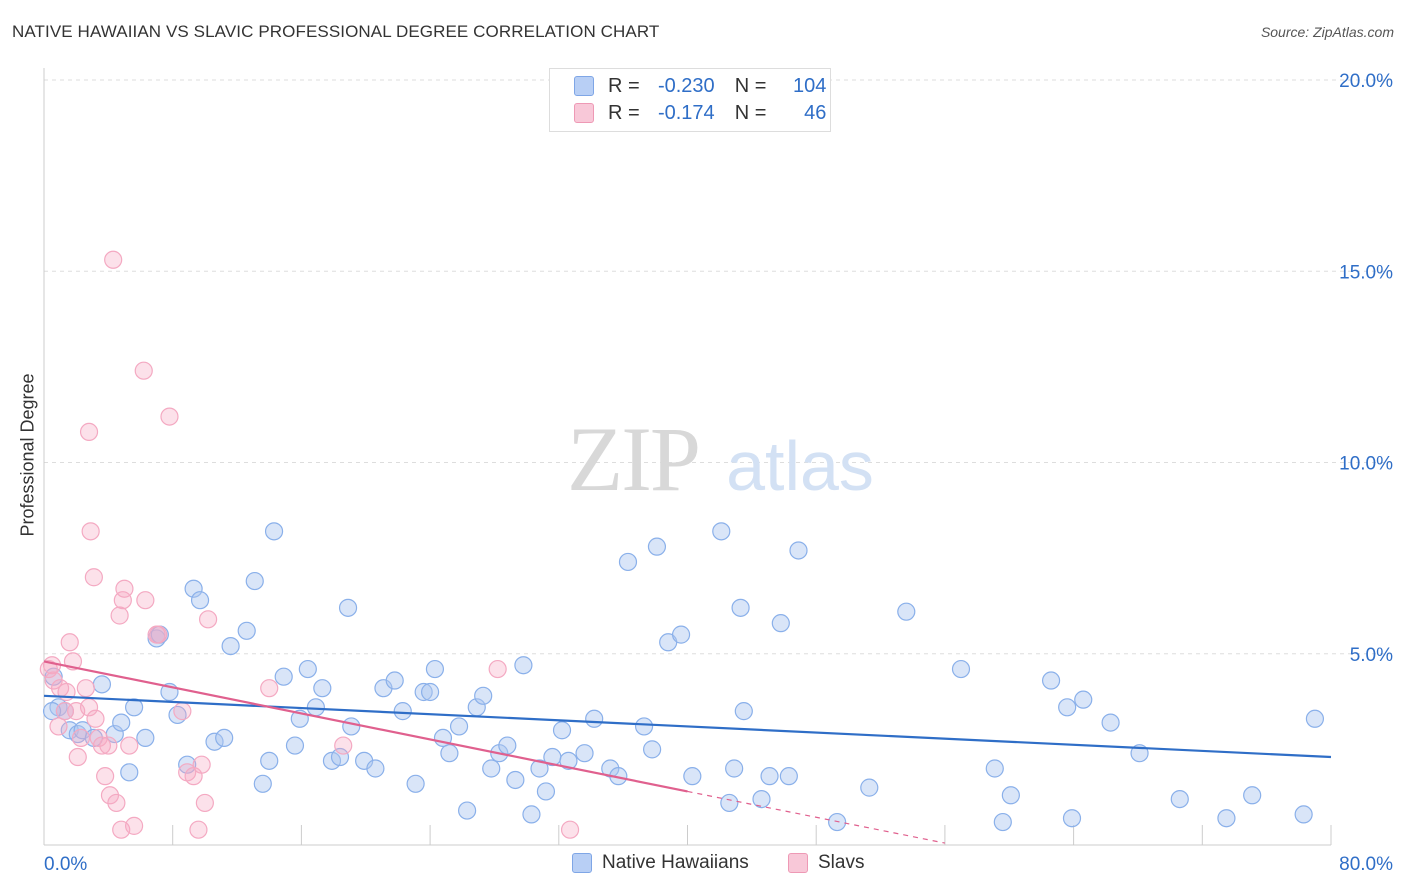  What do you see at coordinates (65, 864) in the screenshot?
I see `x-tick-label: 0.0%` at bounding box center [65, 864].